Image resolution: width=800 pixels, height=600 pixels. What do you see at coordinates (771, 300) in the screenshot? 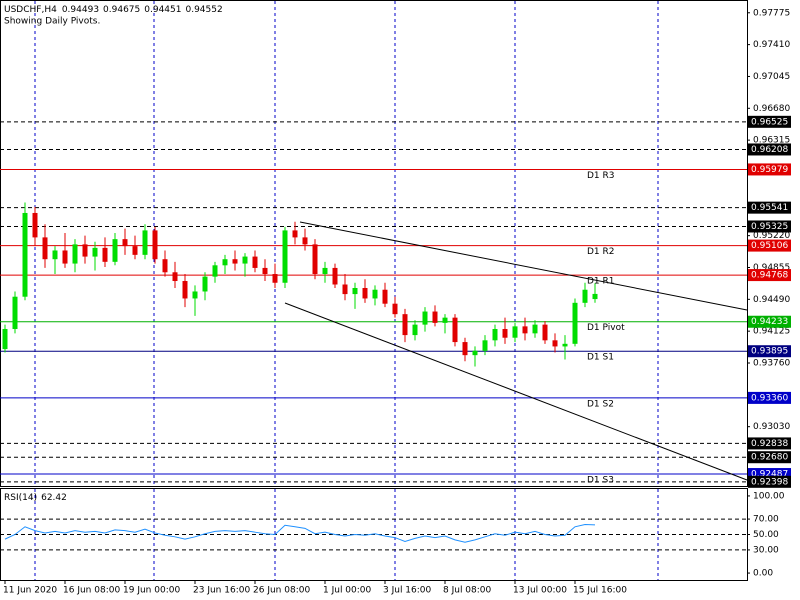
I see `y-tick-label: 0.94490` at bounding box center [771, 300].